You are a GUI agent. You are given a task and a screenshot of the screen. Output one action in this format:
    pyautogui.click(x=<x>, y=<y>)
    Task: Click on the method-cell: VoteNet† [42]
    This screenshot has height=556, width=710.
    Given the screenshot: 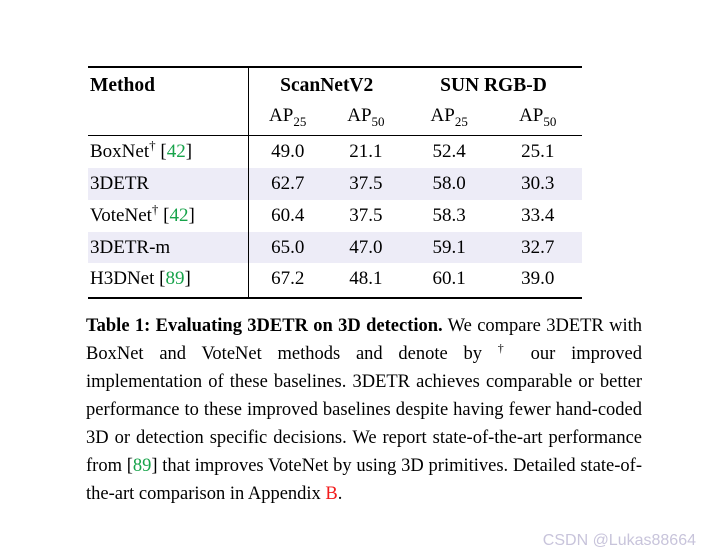 What is the action you would take?
    pyautogui.click(x=168, y=215)
    